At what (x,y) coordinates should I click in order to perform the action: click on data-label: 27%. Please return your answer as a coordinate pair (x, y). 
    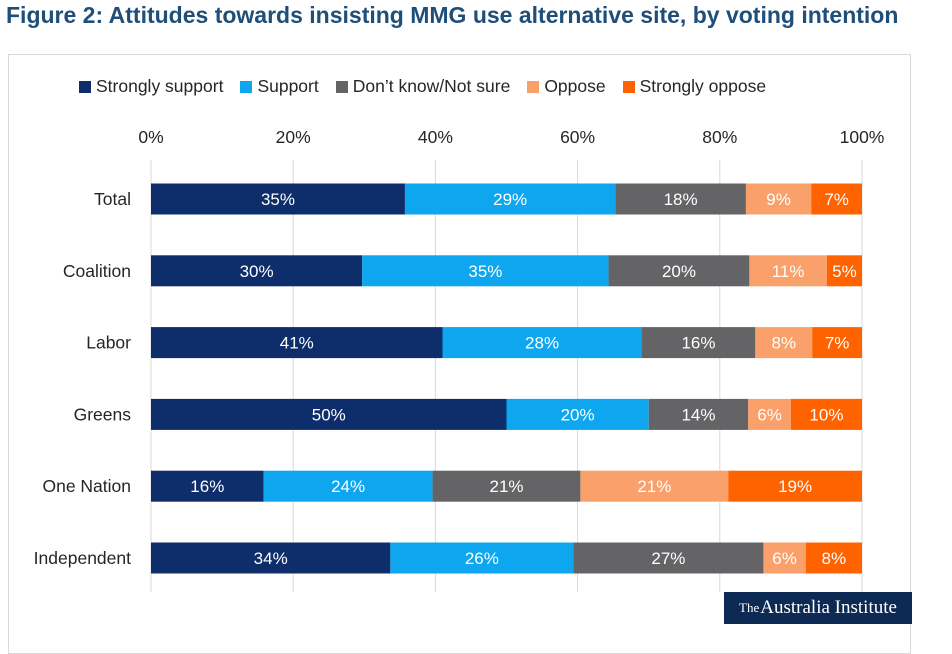
    Looking at the image, I should click on (668, 558).